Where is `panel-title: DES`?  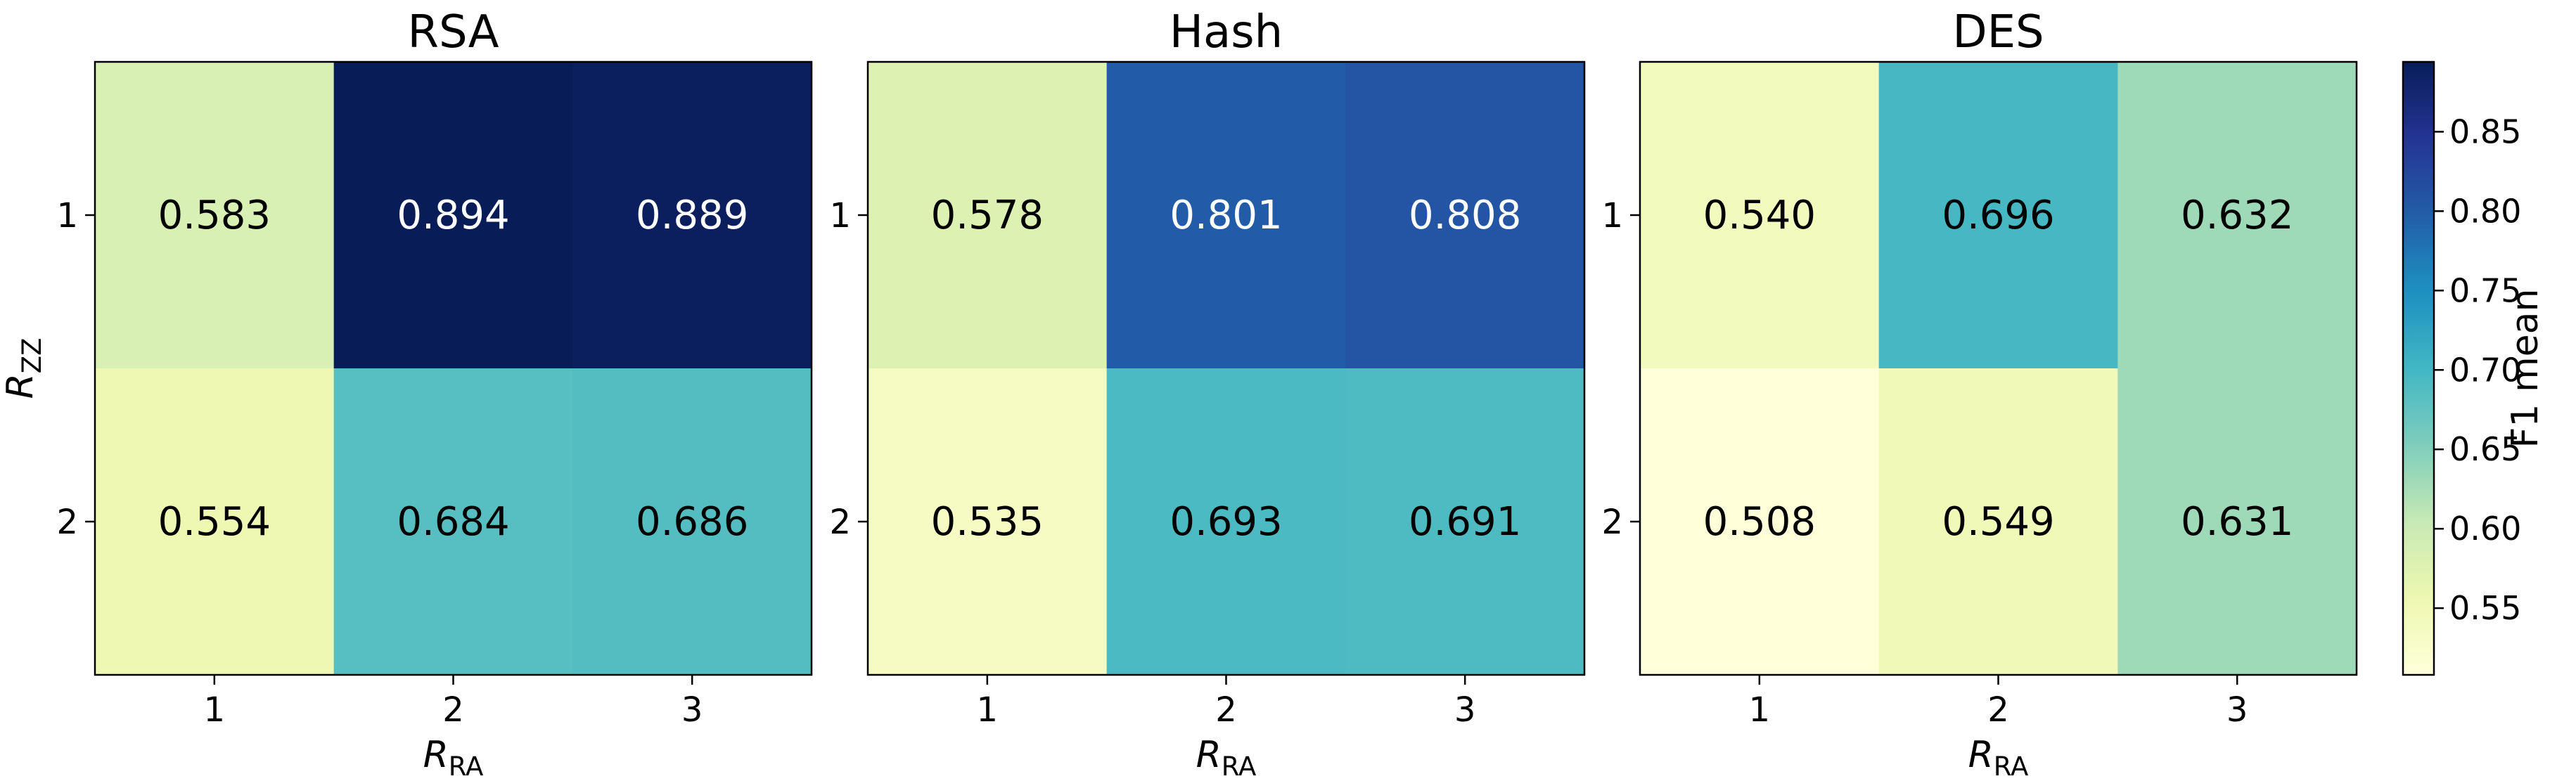
panel-title: DES is located at coordinates (1998, 32).